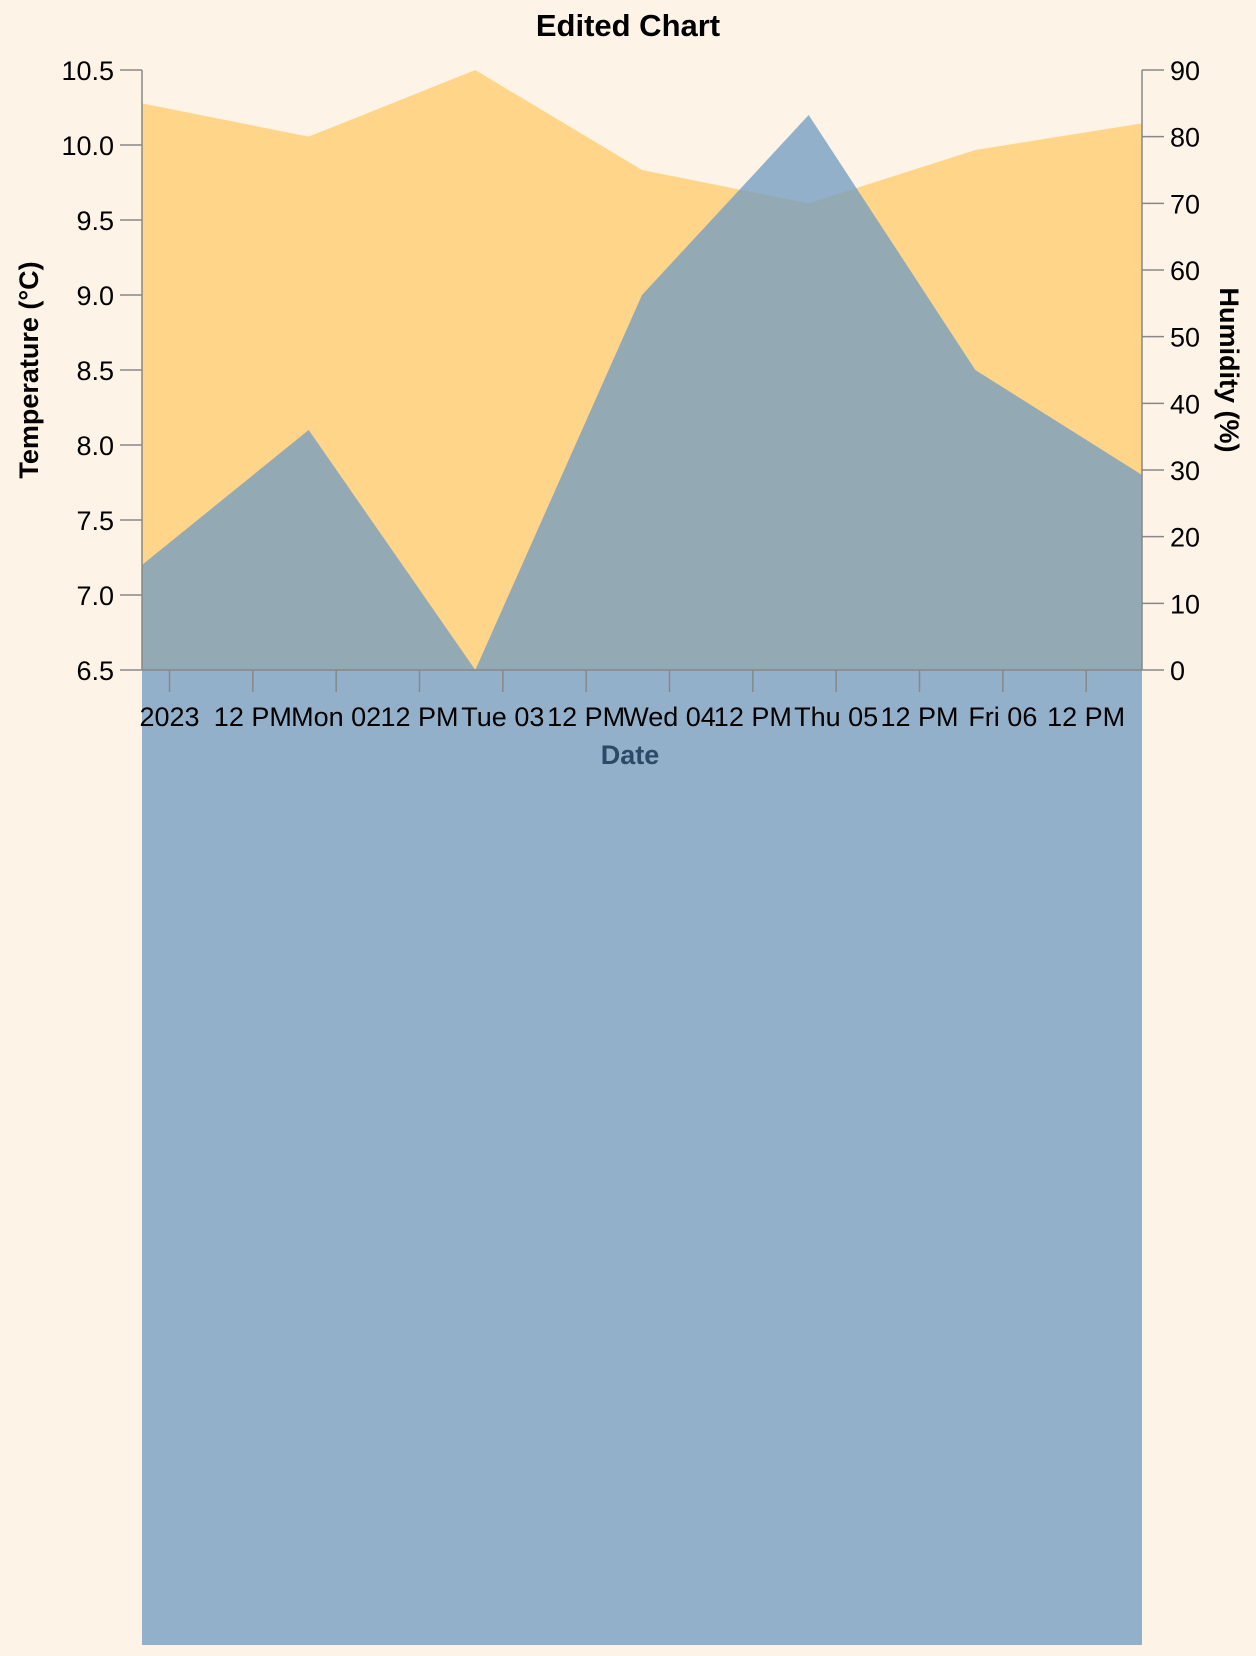  Describe the element at coordinates (169, 717) in the screenshot. I see `x-tick-label: 2023` at that location.